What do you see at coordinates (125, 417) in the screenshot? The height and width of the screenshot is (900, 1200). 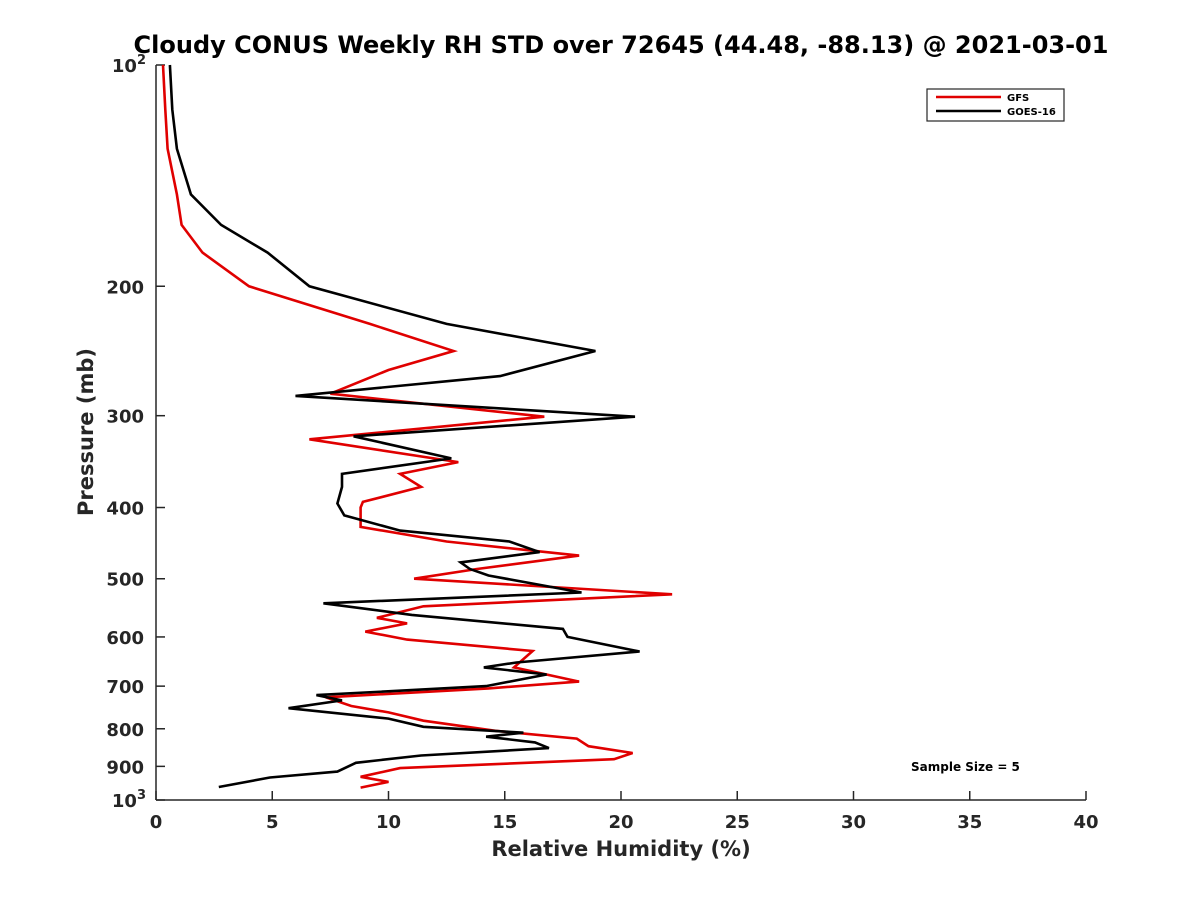 I see `y-tick-label: 300` at bounding box center [125, 417].